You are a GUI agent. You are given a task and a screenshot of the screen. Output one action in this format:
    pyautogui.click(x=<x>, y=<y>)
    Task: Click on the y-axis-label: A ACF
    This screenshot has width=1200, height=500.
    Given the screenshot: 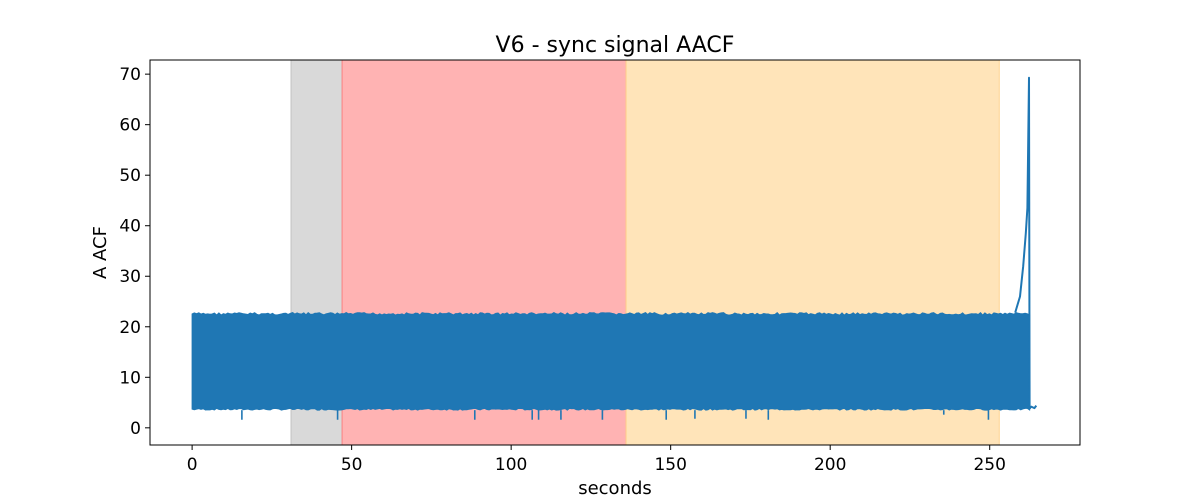 What is the action you would take?
    pyautogui.click(x=100, y=252)
    